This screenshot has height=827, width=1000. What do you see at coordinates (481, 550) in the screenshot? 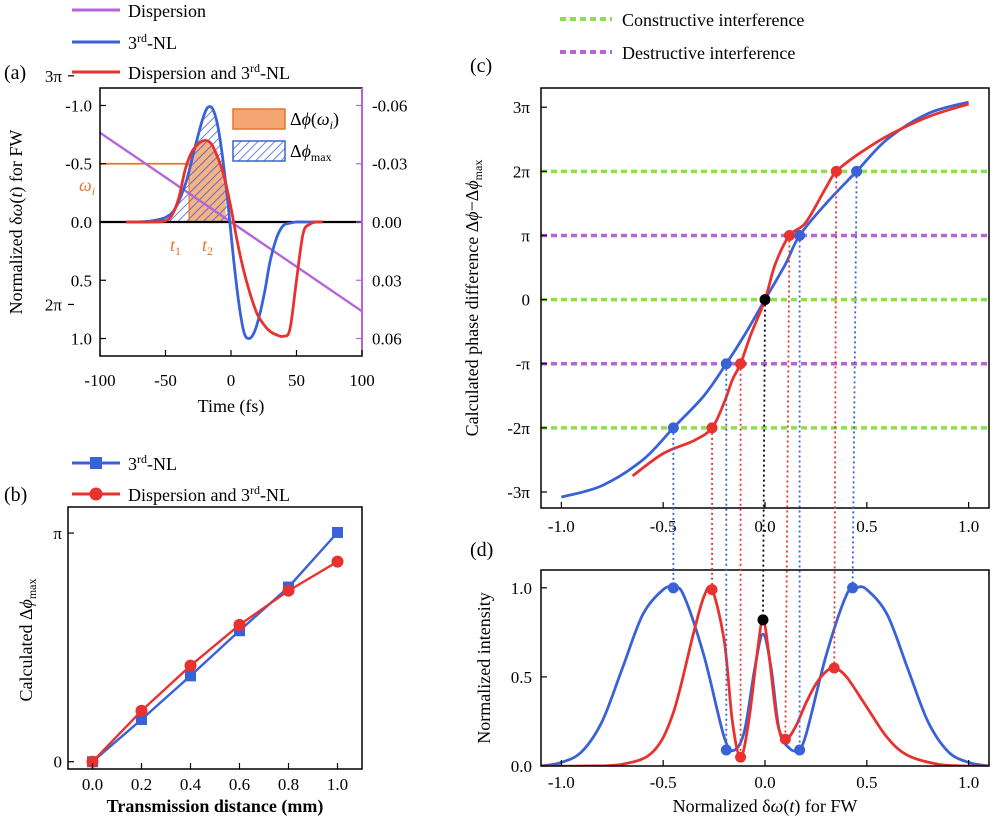
I see `panel-label-d: (d)` at bounding box center [481, 550].